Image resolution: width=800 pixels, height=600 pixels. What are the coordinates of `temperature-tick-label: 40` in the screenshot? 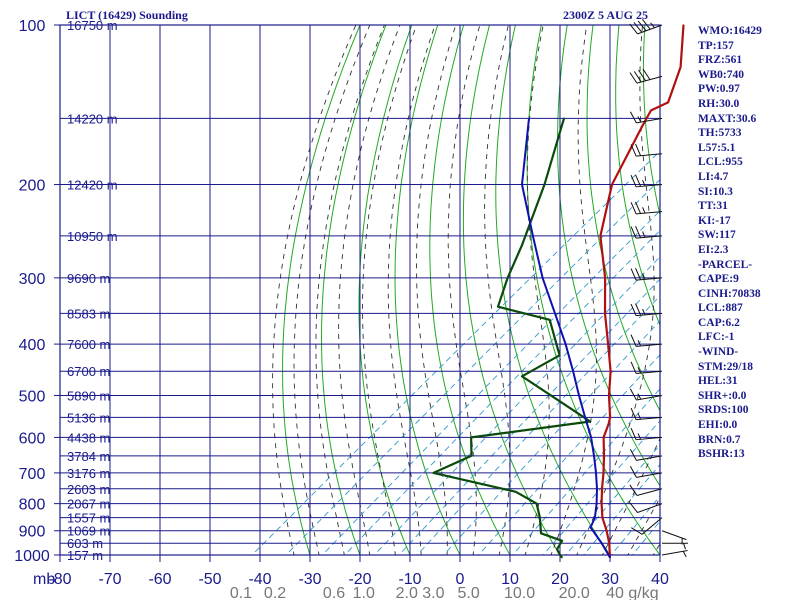 It's located at (660, 579).